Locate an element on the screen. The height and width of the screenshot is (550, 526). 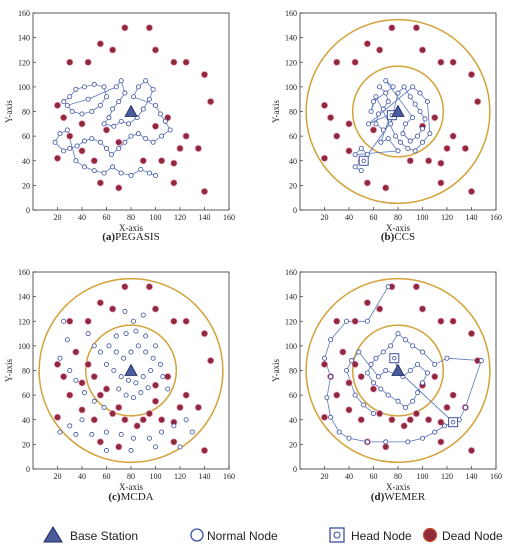
x-tick-label: 120 is located at coordinates (180, 217).